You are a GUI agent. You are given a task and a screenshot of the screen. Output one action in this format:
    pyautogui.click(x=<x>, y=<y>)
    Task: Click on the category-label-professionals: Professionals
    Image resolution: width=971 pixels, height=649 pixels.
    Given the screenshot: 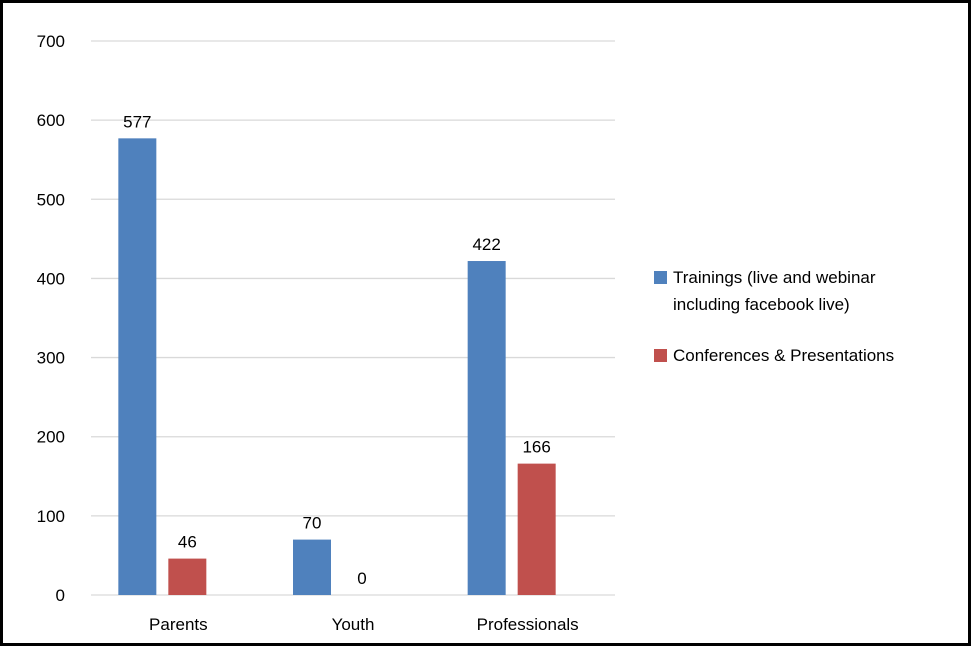 What is the action you would take?
    pyautogui.click(x=528, y=624)
    